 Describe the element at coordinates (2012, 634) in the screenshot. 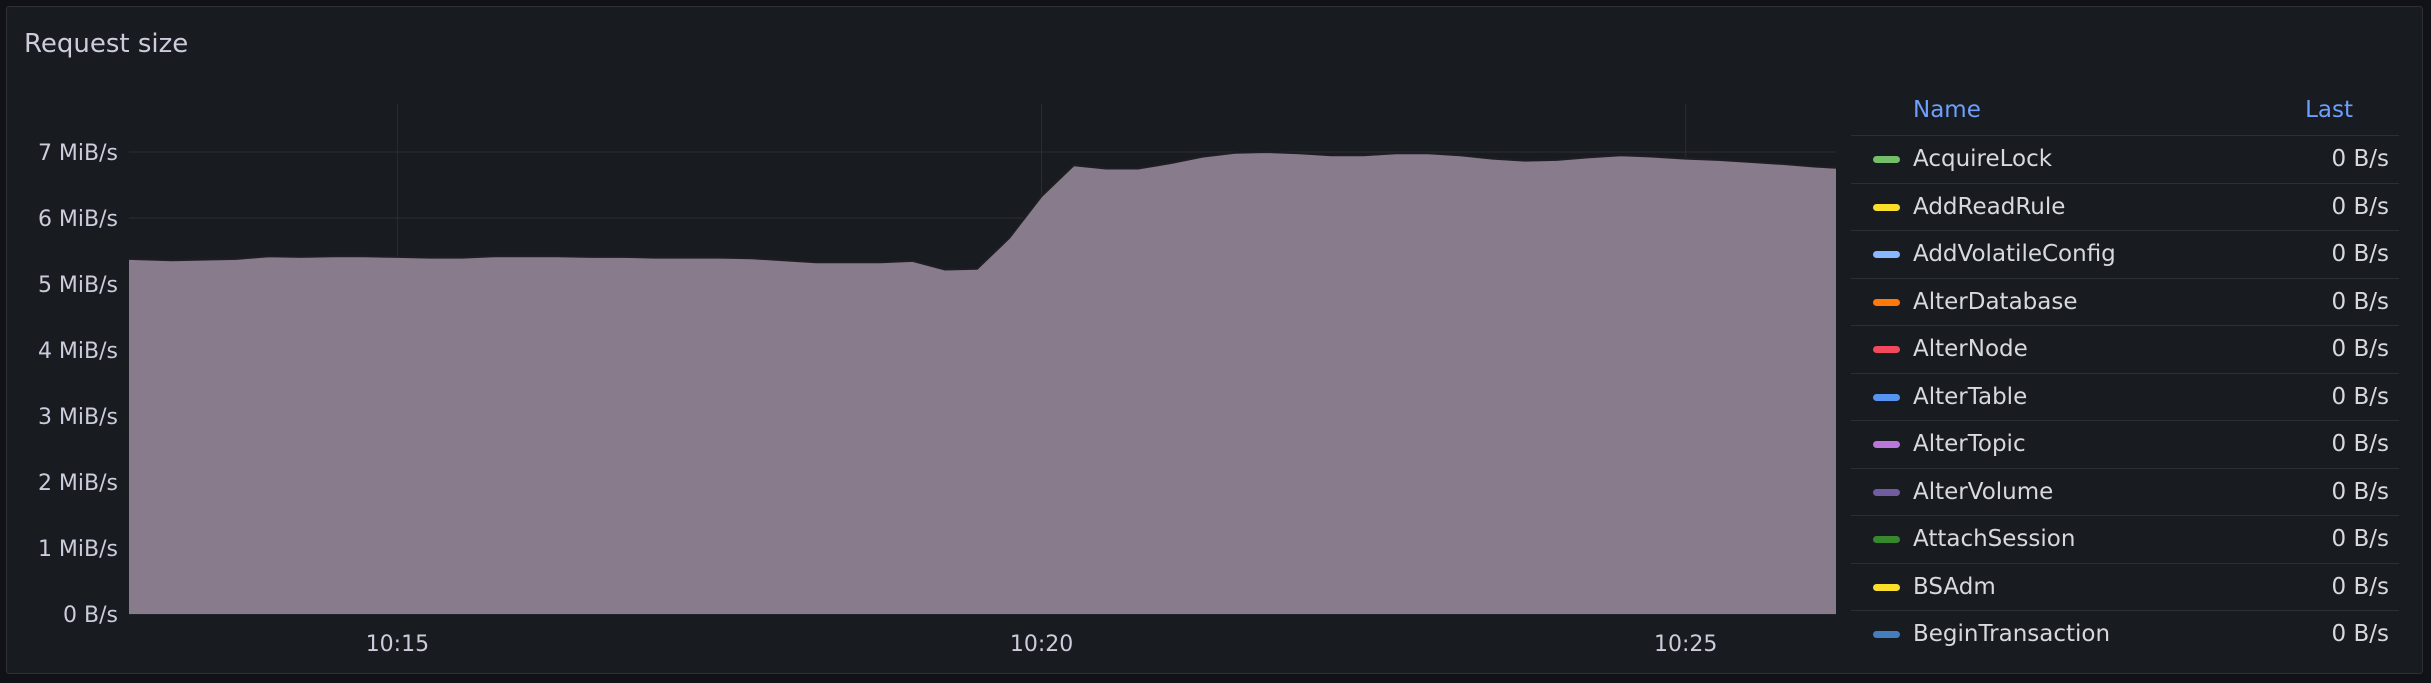

I see `legend-item-name: BeginTransaction` at that location.